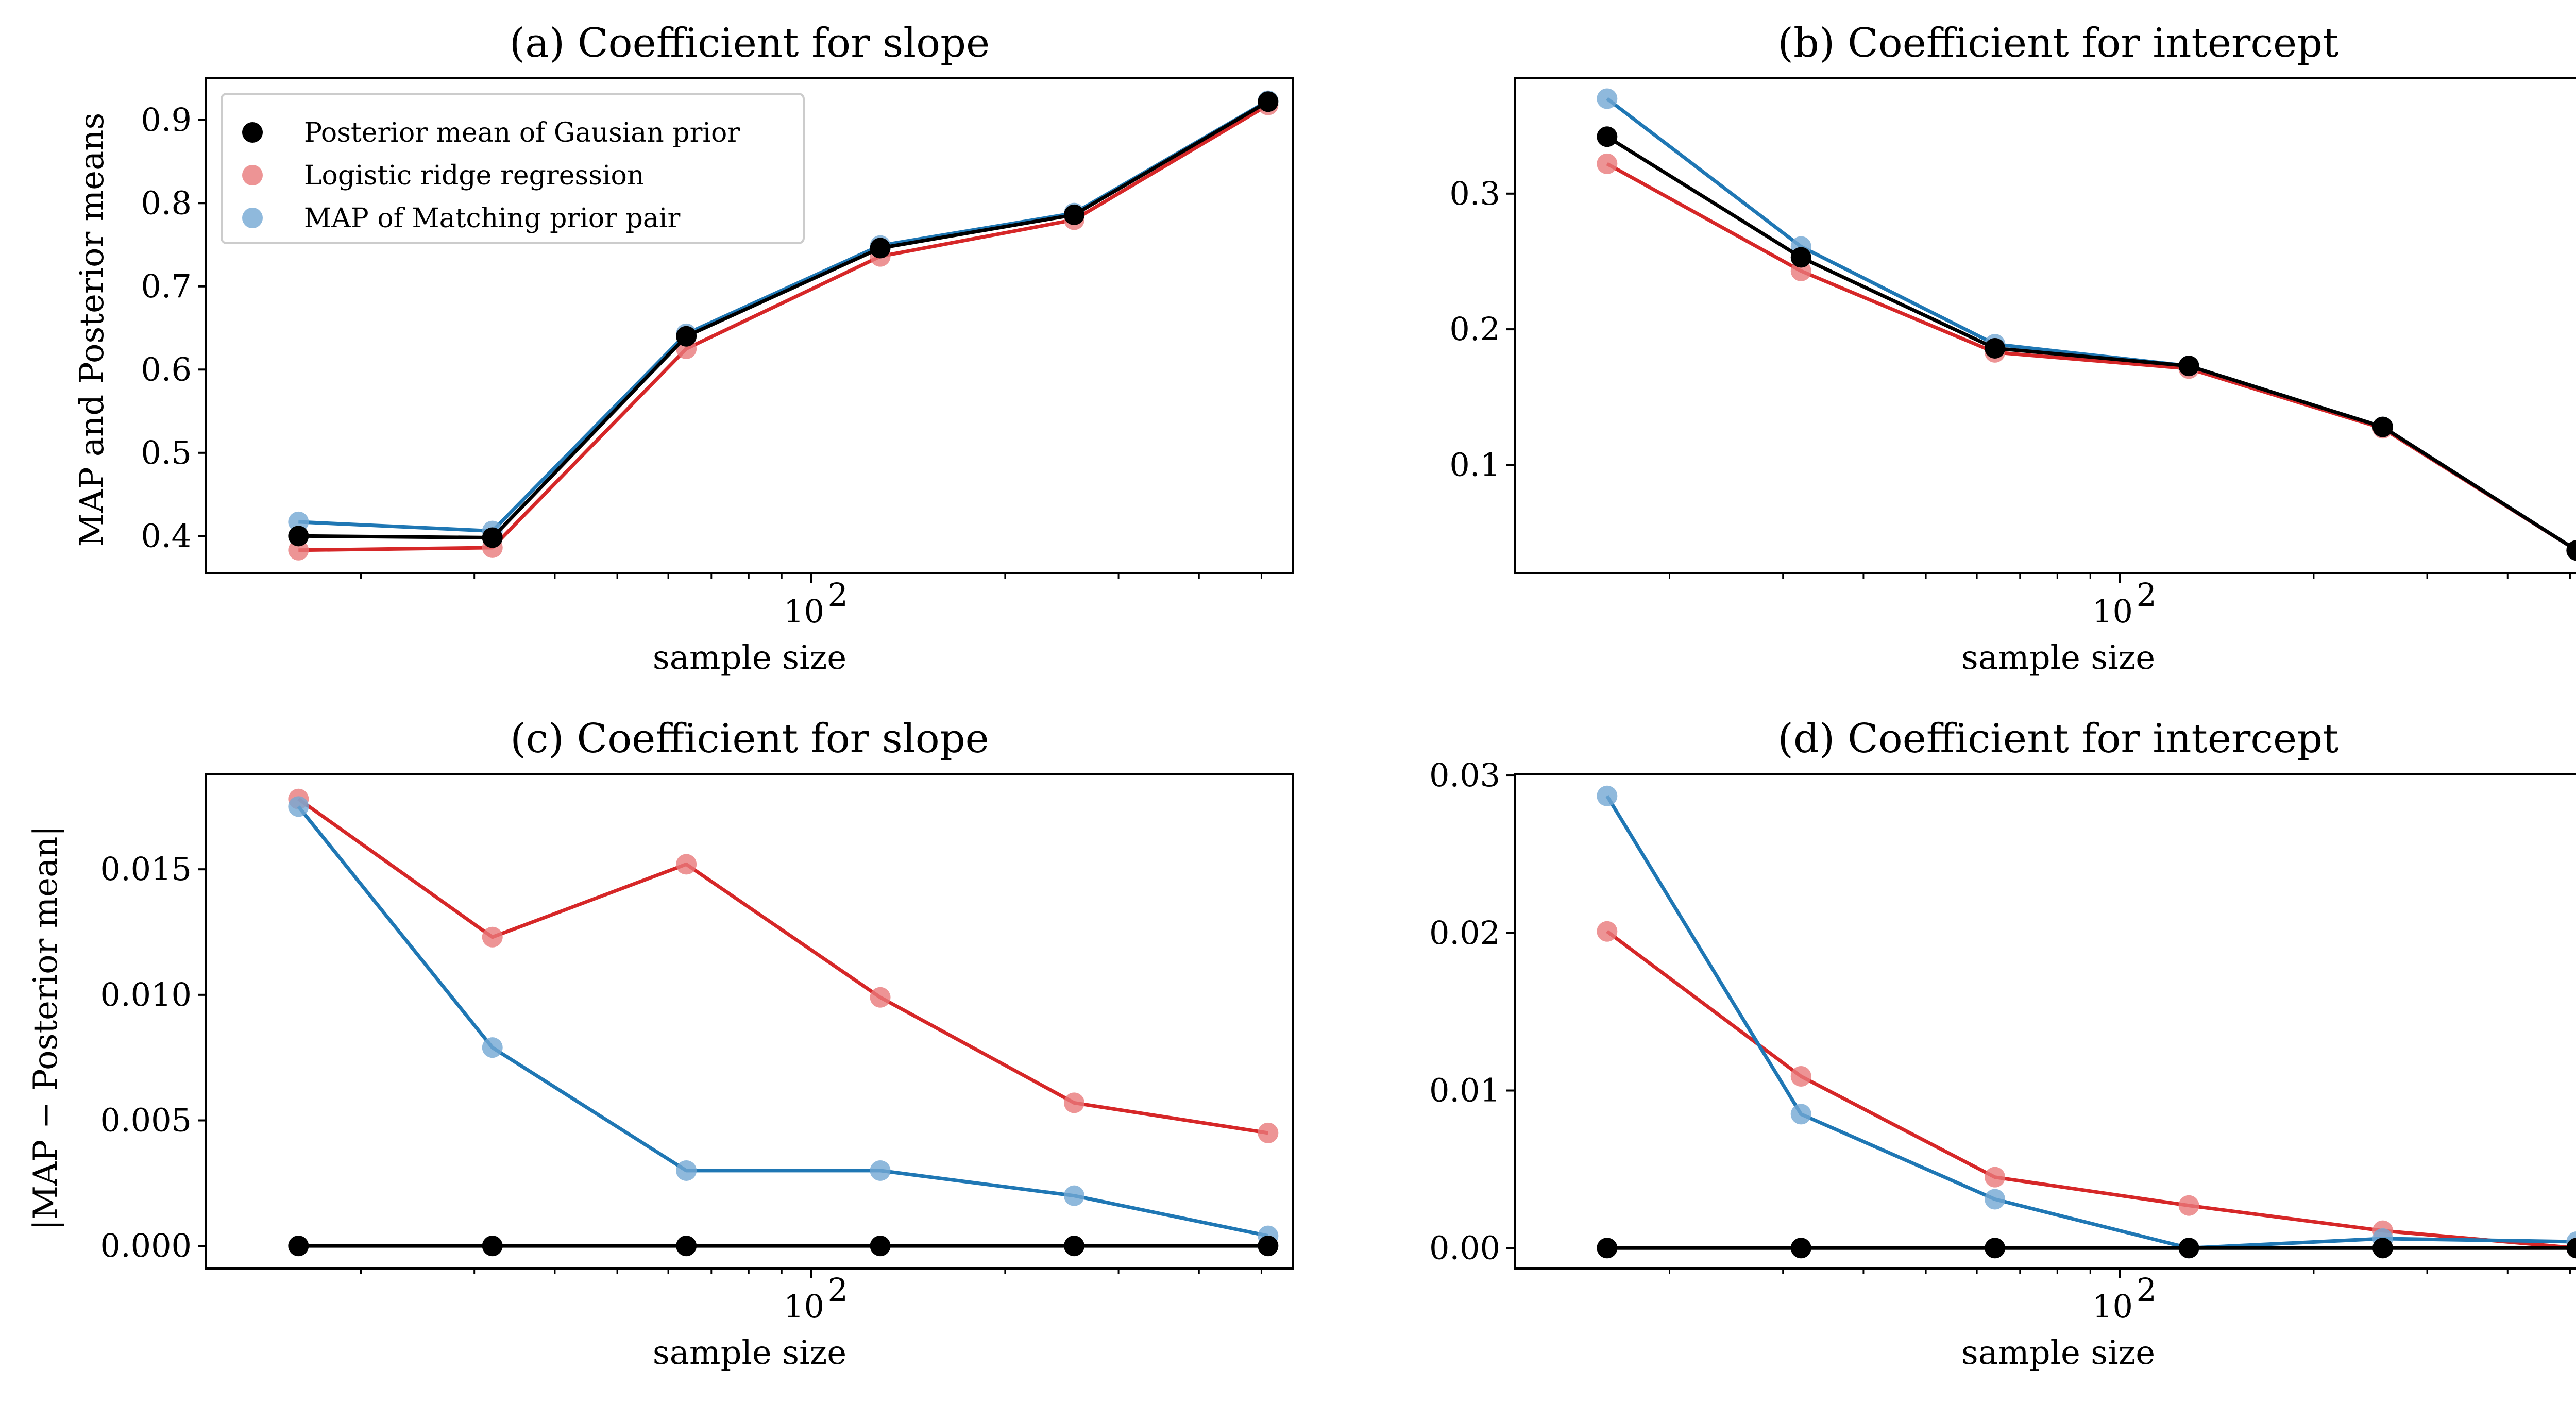  Describe the element at coordinates (749, 1353) in the screenshot. I see `panel-c-x-axis-label: sample size` at that location.